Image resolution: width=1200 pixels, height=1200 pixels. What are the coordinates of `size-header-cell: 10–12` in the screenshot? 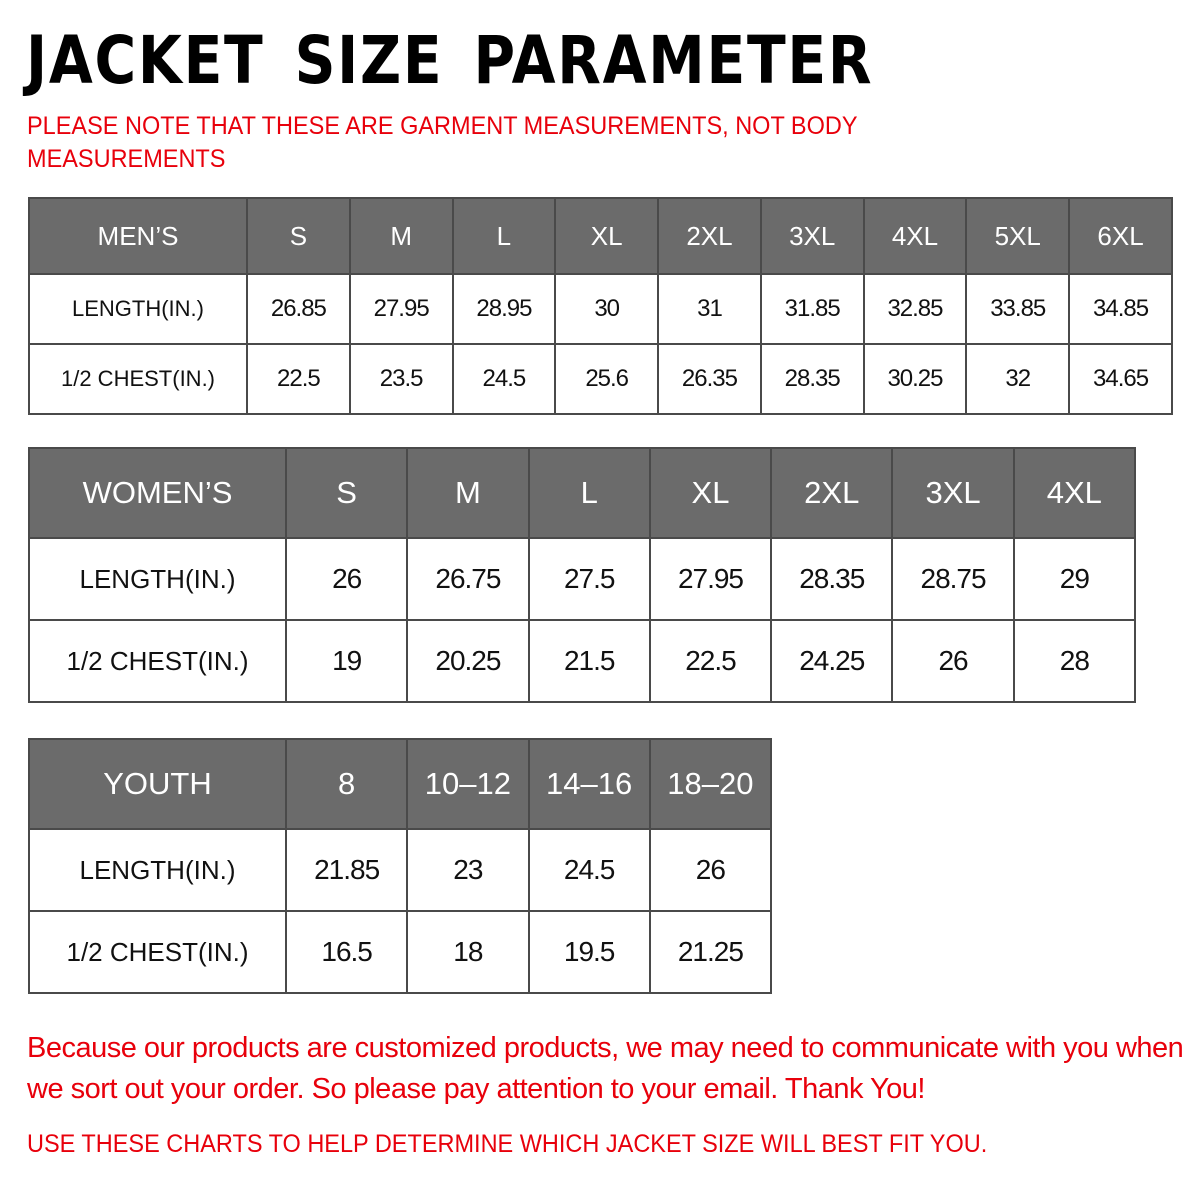 It's located at (468, 784).